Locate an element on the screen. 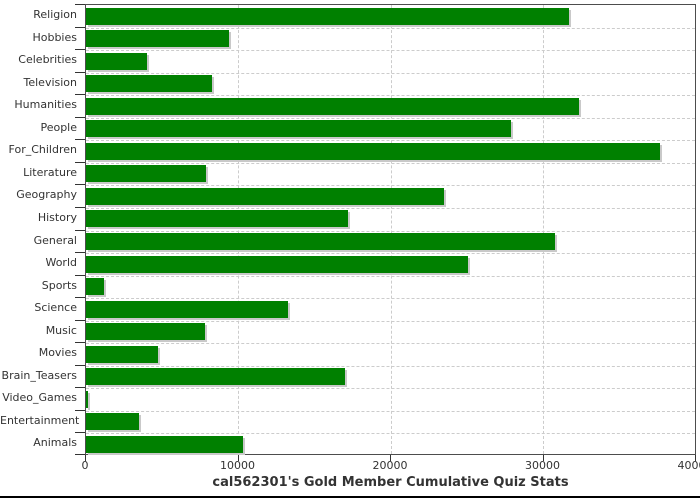  bar-humanities is located at coordinates (333, 106).